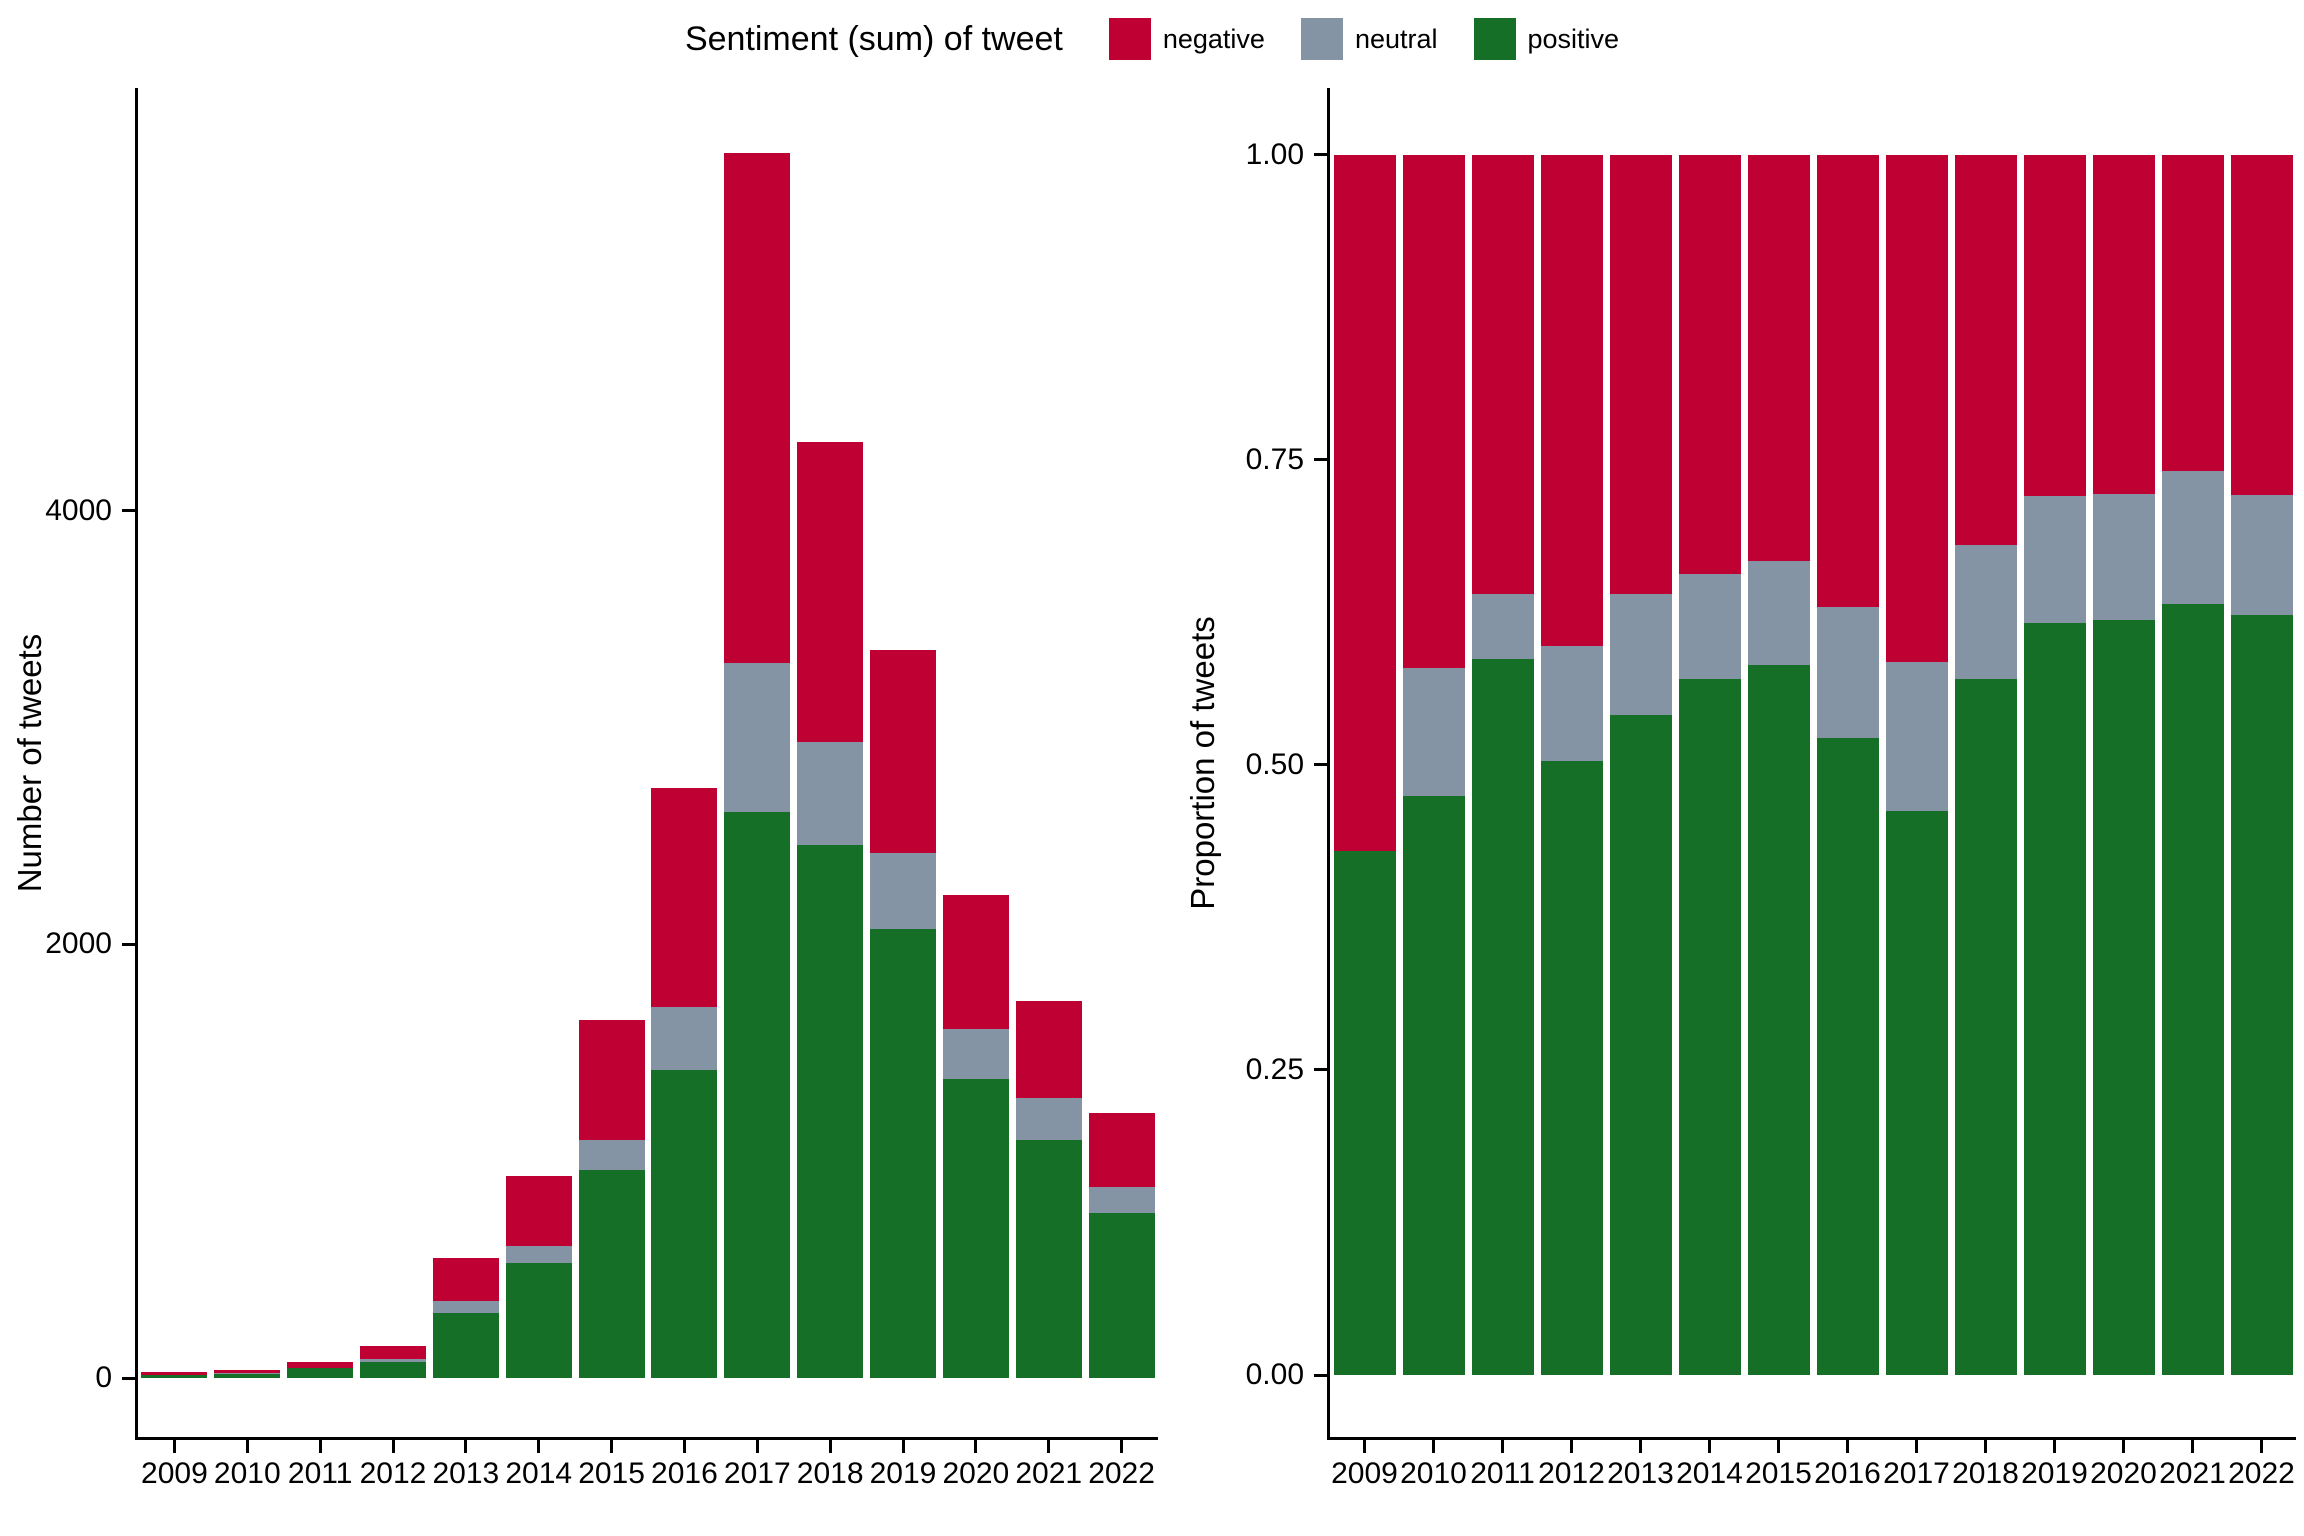 The width and height of the screenshot is (2304, 1536). What do you see at coordinates (903, 1013) in the screenshot?
I see `bar-2019` at bounding box center [903, 1013].